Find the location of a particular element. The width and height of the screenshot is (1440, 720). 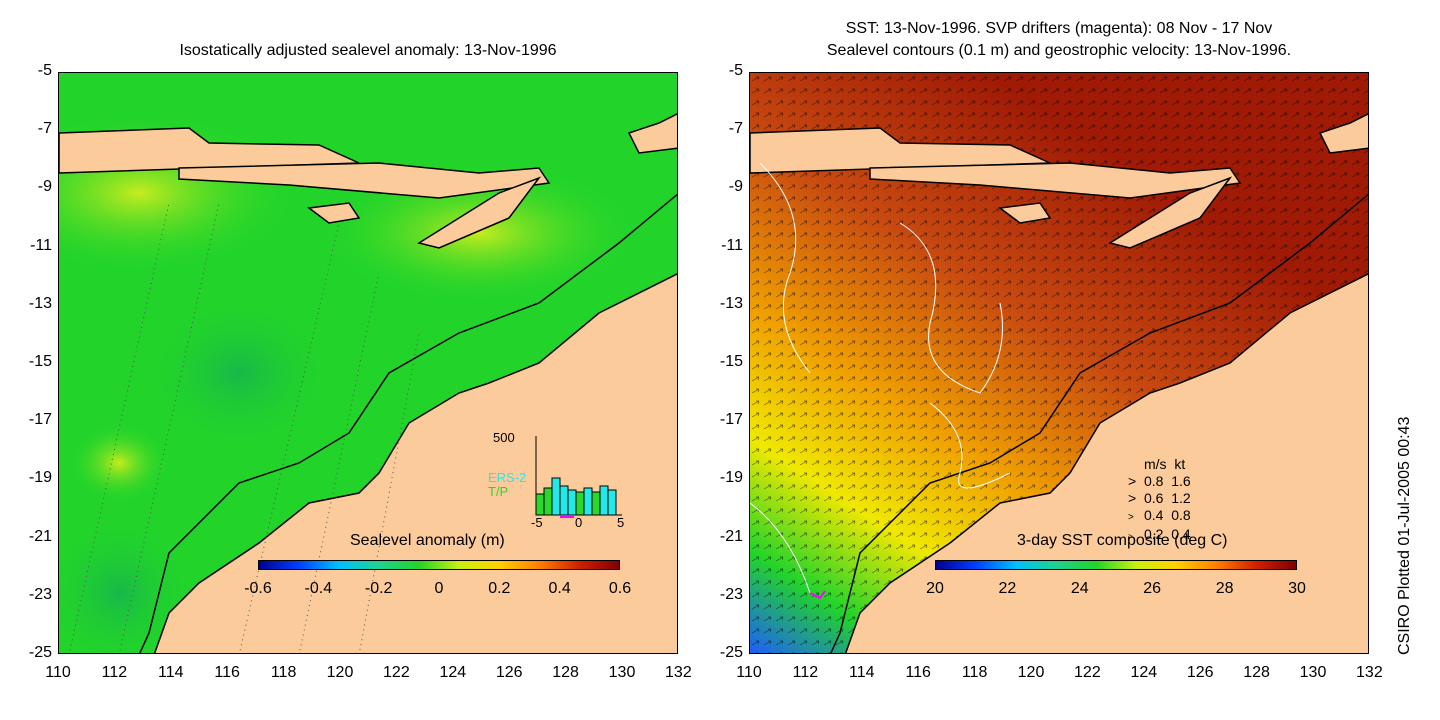

colorbar-tick-label: -0.6 is located at coordinates (258, 588).